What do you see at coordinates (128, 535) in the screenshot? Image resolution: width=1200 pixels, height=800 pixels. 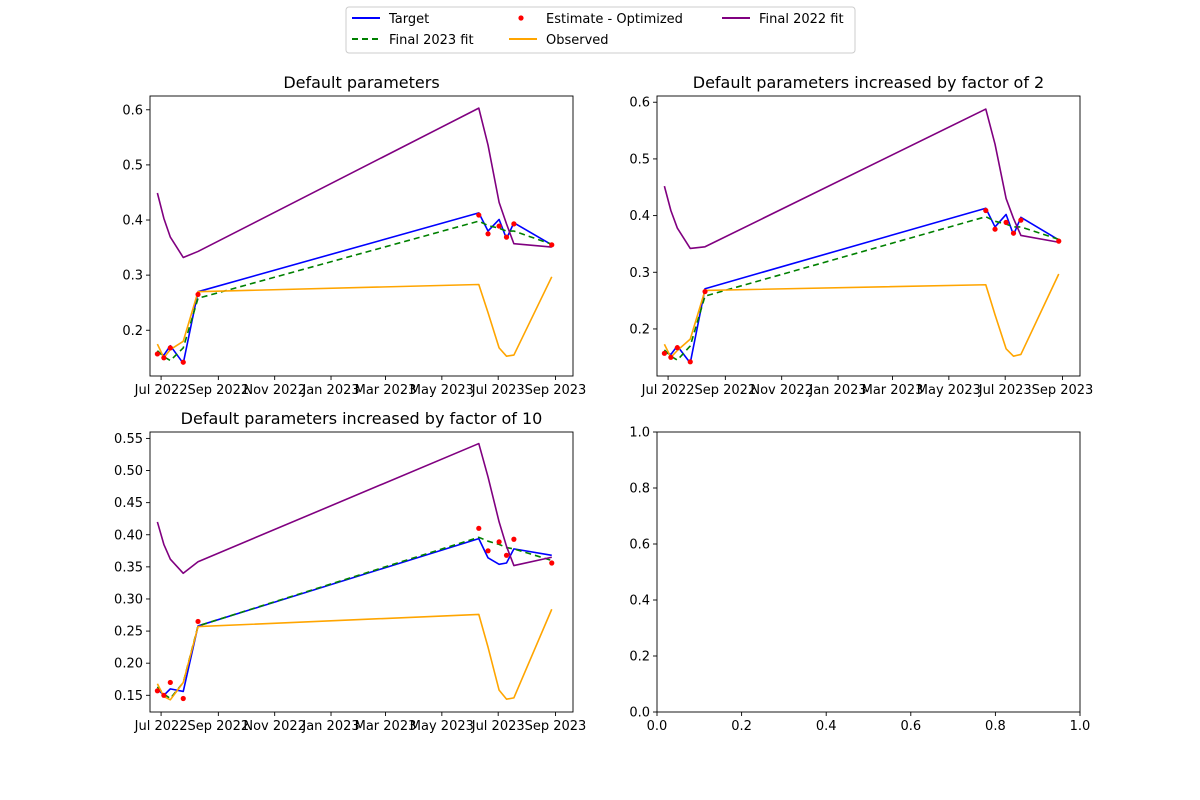 I see `y-tick-label: 0.40` at bounding box center [128, 535].